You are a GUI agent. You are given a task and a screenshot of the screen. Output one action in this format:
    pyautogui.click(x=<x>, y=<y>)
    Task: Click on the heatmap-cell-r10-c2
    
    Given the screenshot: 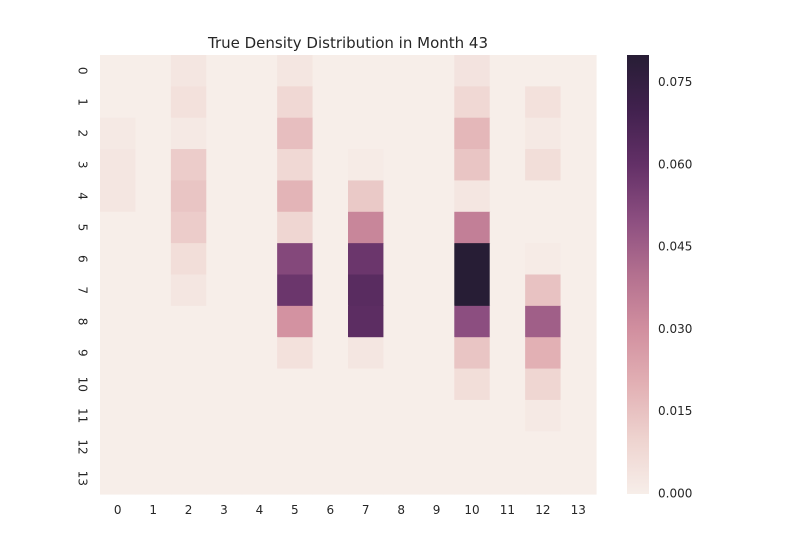 What is the action you would take?
    pyautogui.click(x=188, y=384)
    